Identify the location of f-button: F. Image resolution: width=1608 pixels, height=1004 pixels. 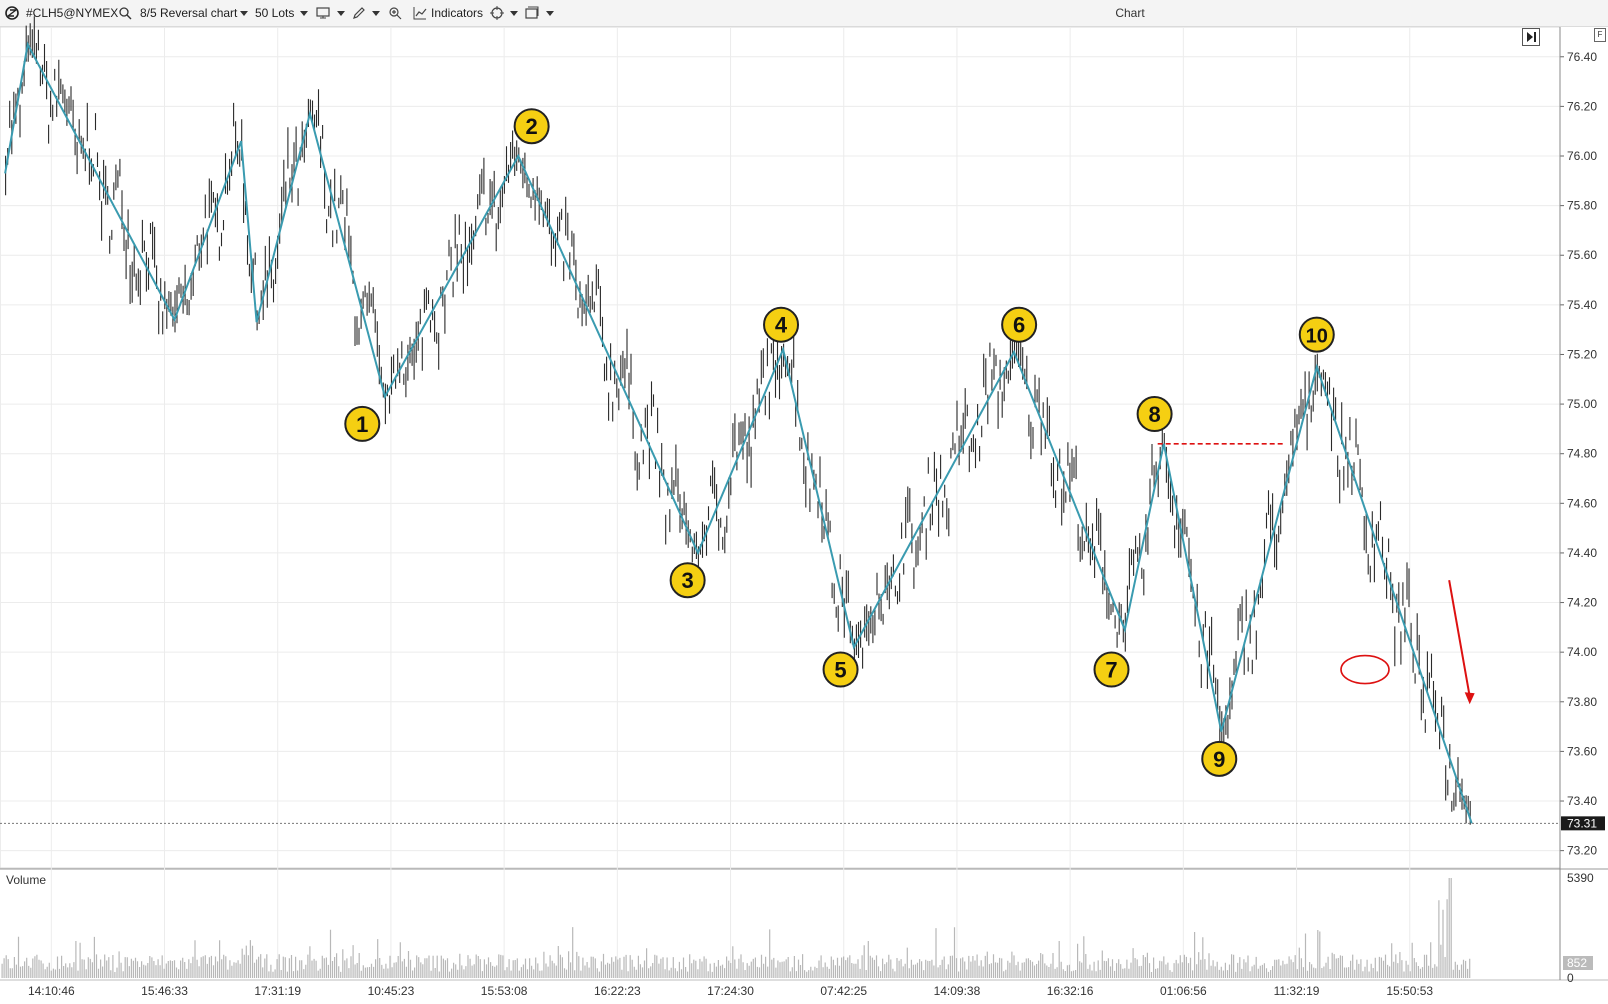
(1600, 35).